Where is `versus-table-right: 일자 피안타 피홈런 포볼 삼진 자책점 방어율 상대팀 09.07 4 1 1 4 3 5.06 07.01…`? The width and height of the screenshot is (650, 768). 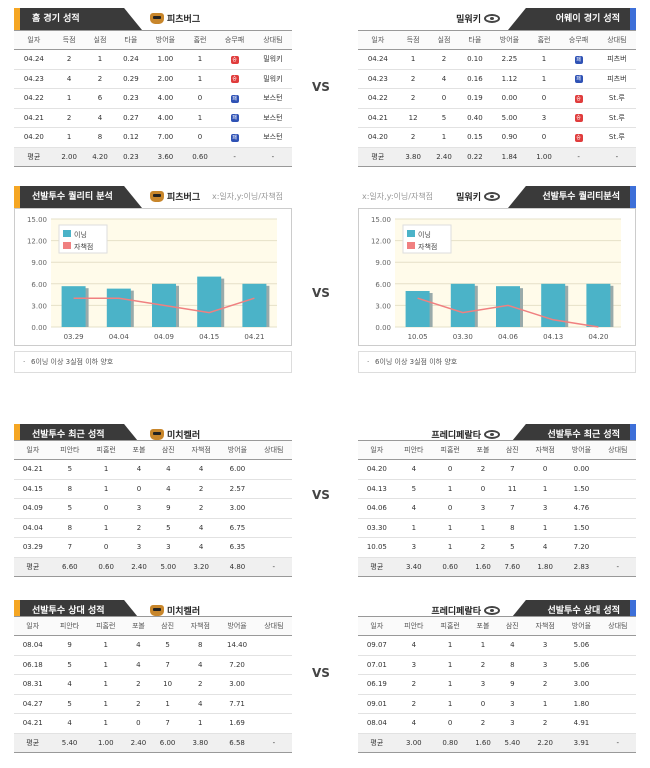 versus-table-right: 일자 피안타 피홈런 포볼 삼진 자책점 방어율 상대팀 09.07 4 1 1 4 3 5.06 07.01… is located at coordinates (497, 684).